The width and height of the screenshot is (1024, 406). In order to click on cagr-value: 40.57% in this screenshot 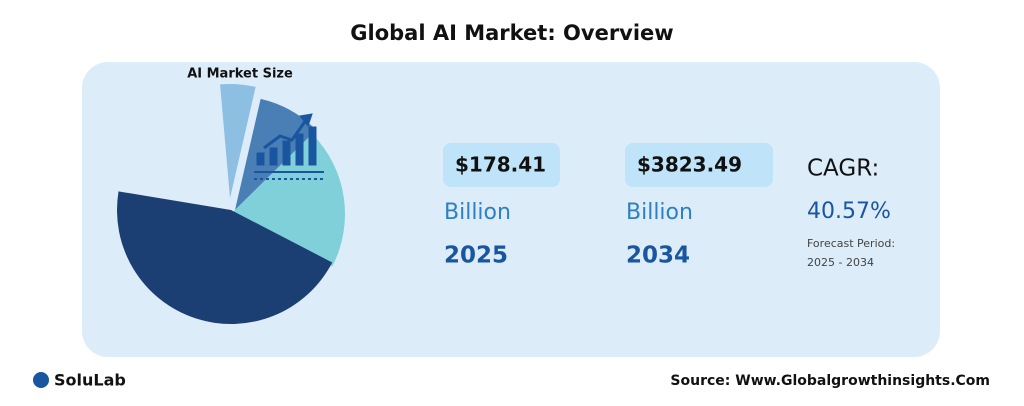, I will do `click(849, 211)`.